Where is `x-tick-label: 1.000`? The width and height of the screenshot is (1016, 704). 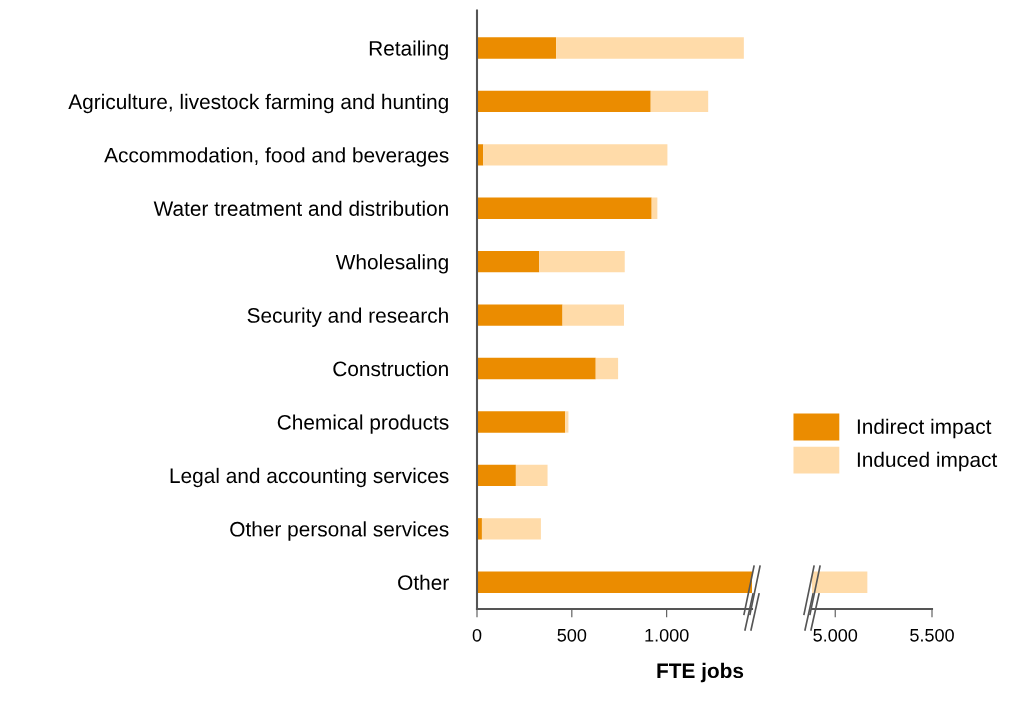 x-tick-label: 1.000 is located at coordinates (667, 635).